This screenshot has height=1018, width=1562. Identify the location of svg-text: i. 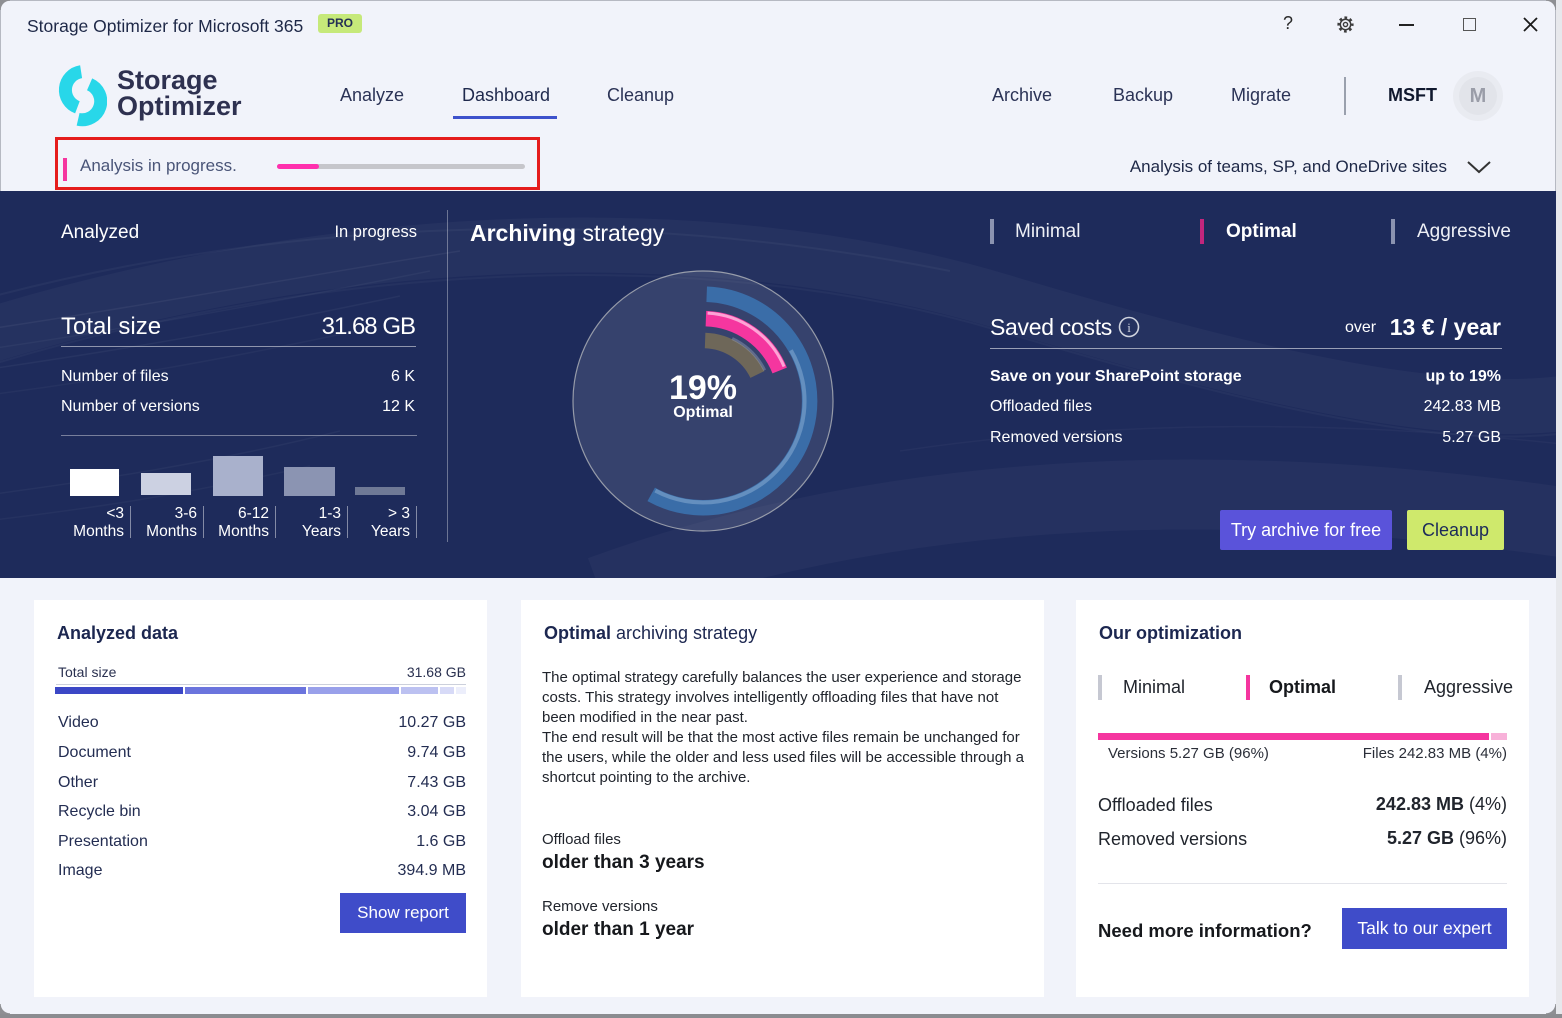
(1129, 327).